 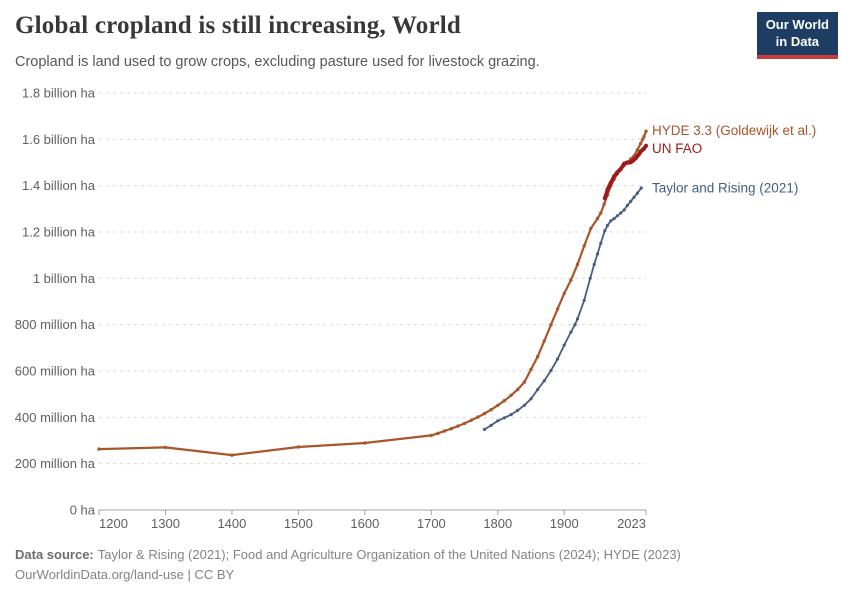 I want to click on taylor-rising-line, so click(x=563, y=309).